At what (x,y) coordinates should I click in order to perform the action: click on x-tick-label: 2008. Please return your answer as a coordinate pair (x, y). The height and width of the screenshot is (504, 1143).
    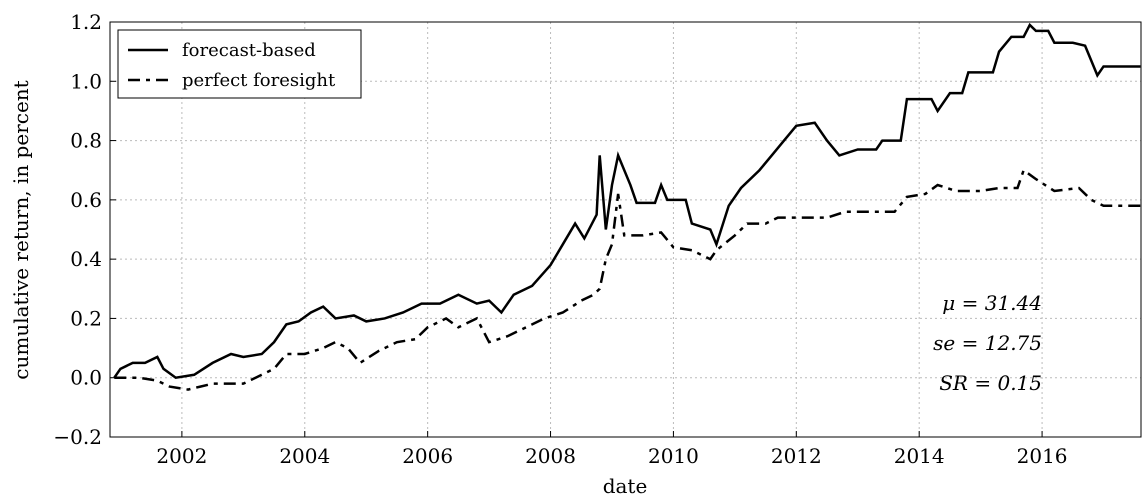
    Looking at the image, I should click on (550, 456).